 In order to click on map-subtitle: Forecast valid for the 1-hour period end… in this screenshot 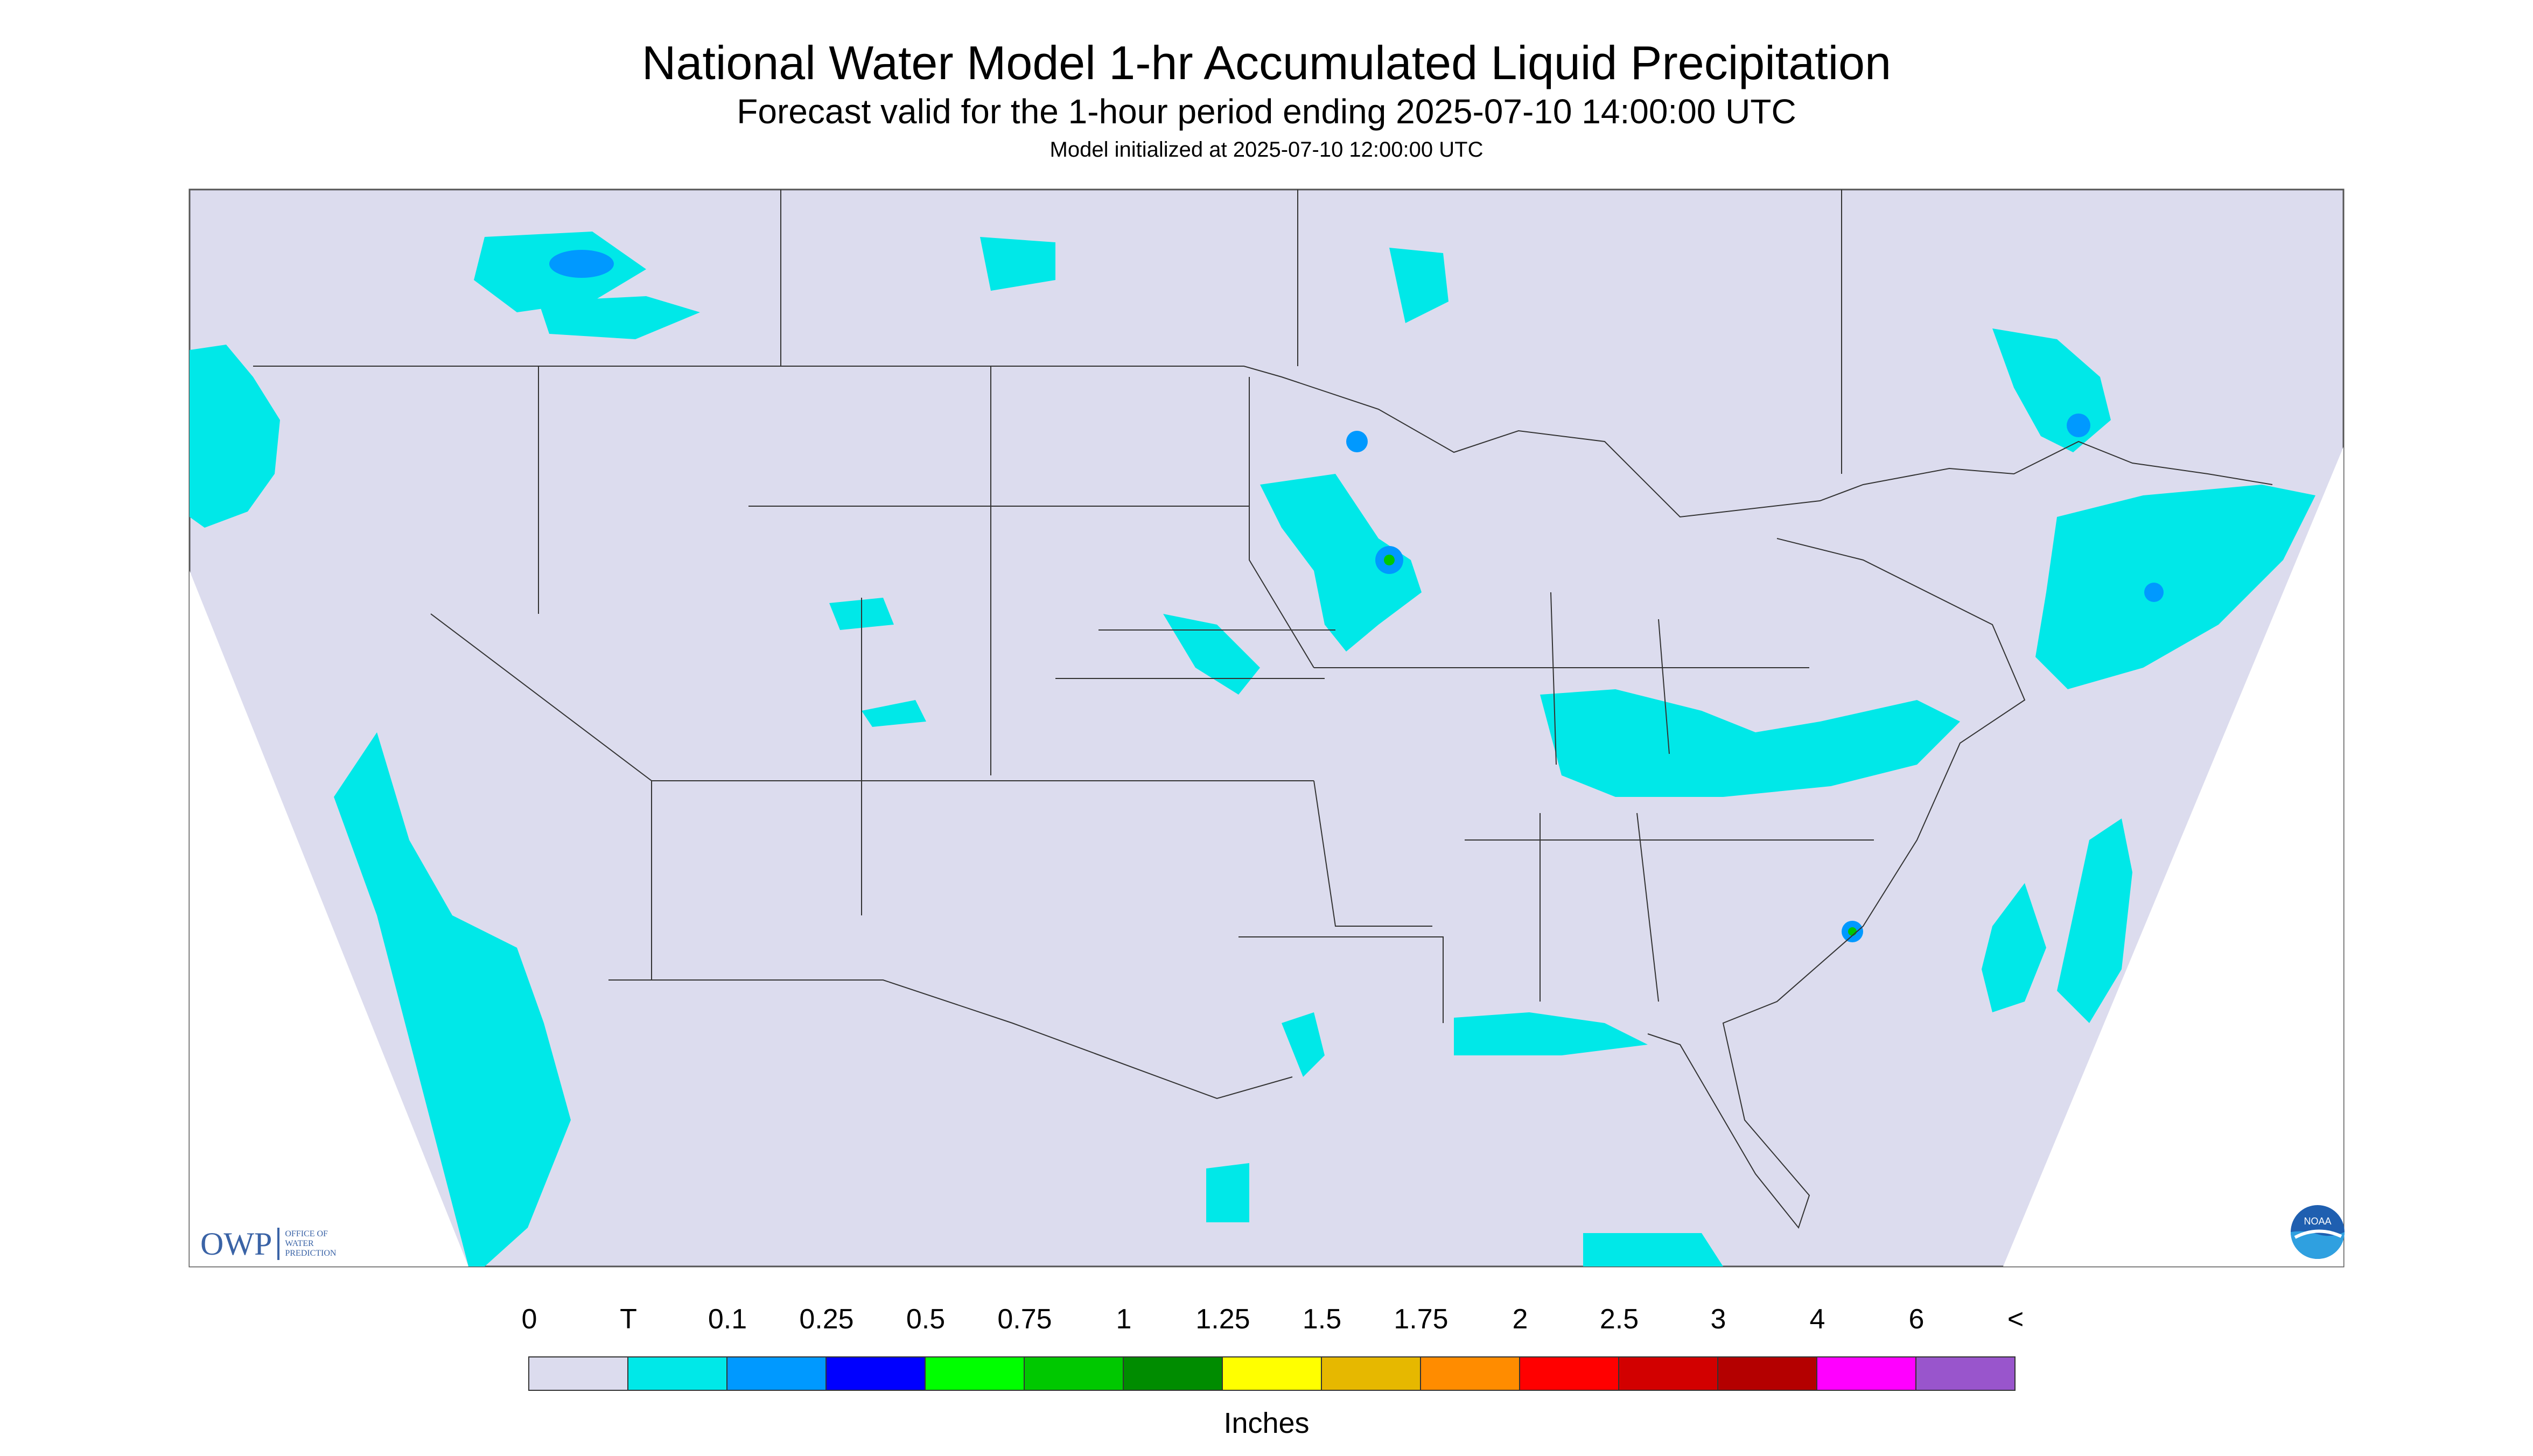, I will do `click(1266, 111)`.